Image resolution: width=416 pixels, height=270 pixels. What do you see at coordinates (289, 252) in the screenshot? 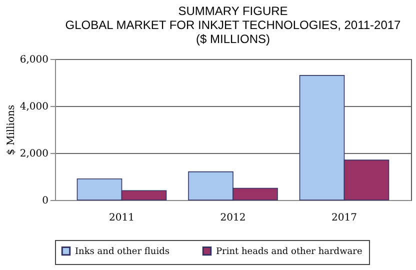
I see `legend-label: Print heads and other hardware` at bounding box center [289, 252].